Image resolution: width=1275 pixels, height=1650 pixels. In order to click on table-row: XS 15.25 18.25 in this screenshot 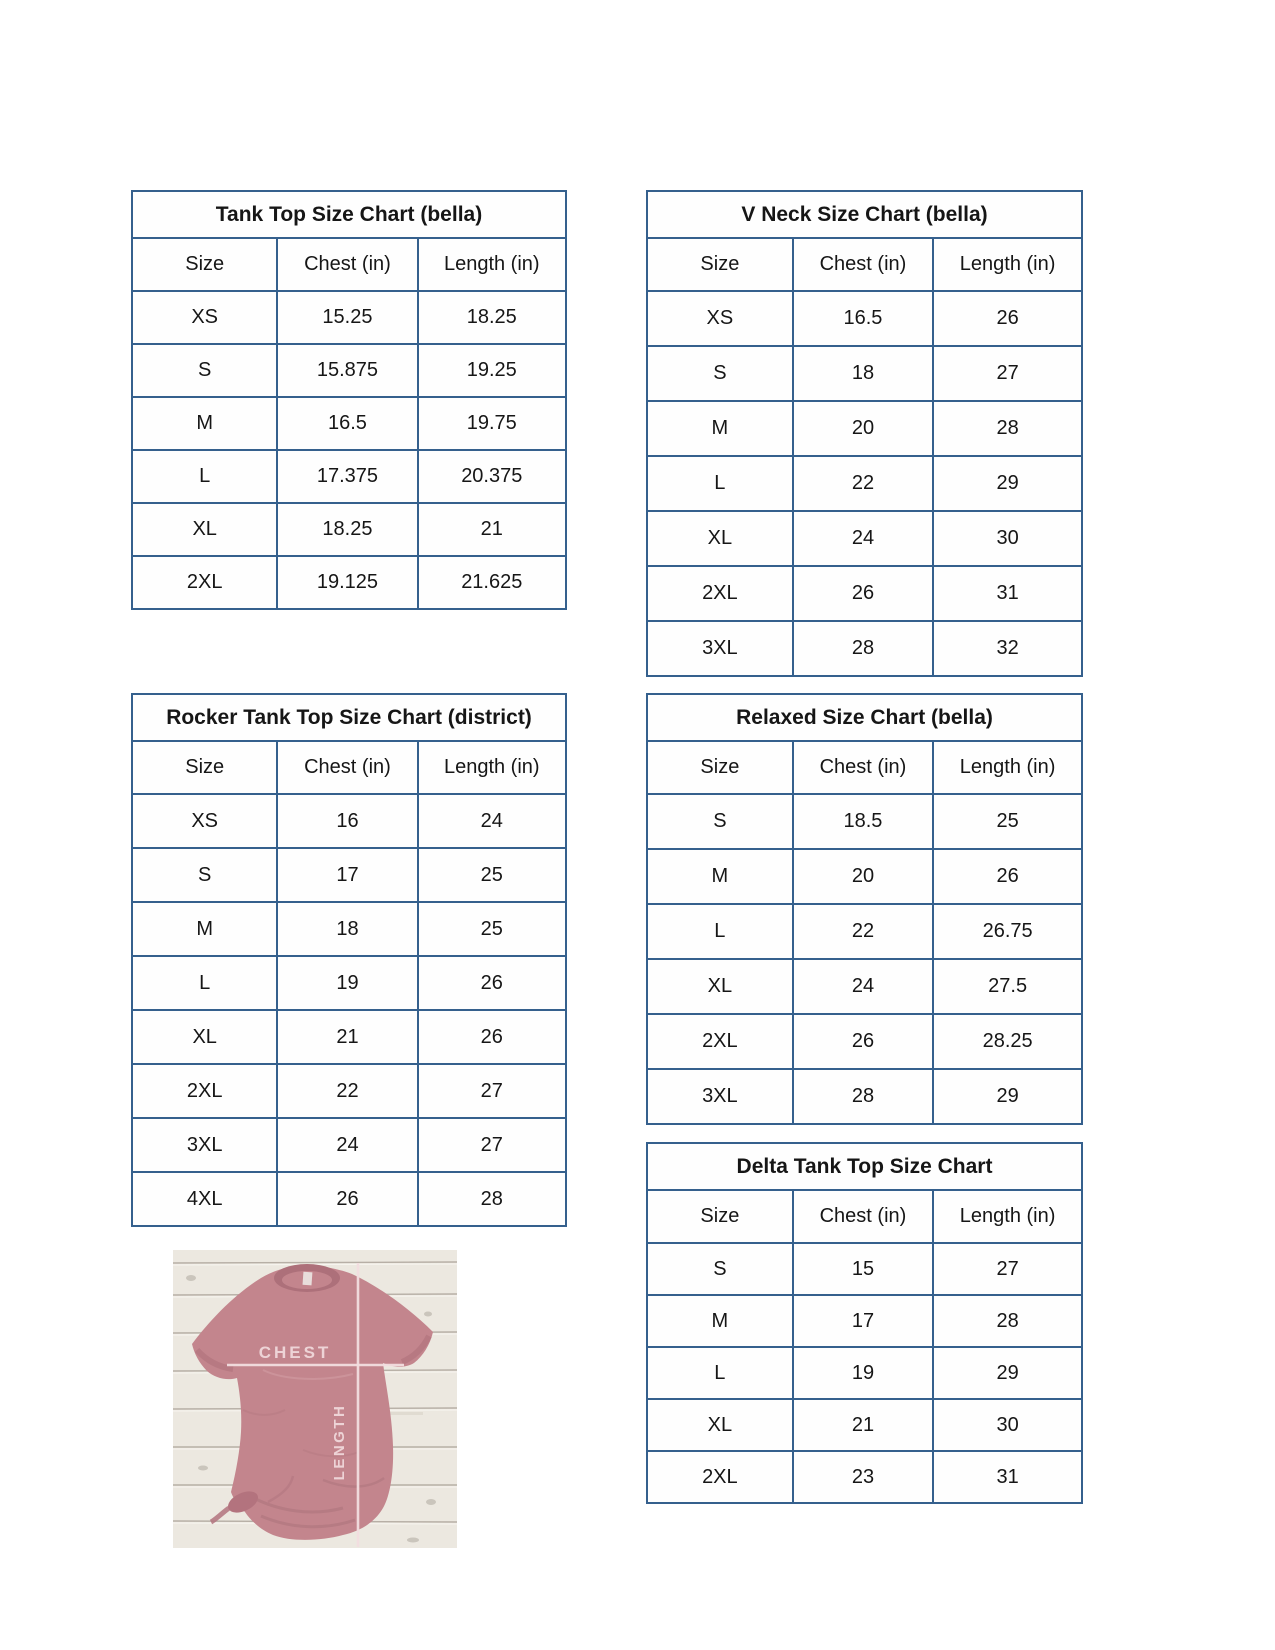, I will do `click(349, 317)`.